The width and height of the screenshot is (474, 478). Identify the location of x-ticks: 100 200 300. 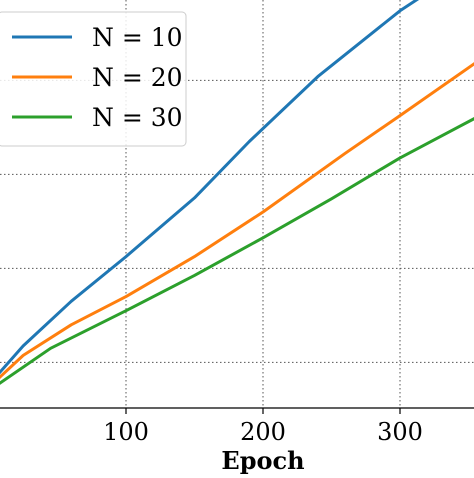
(263, 427).